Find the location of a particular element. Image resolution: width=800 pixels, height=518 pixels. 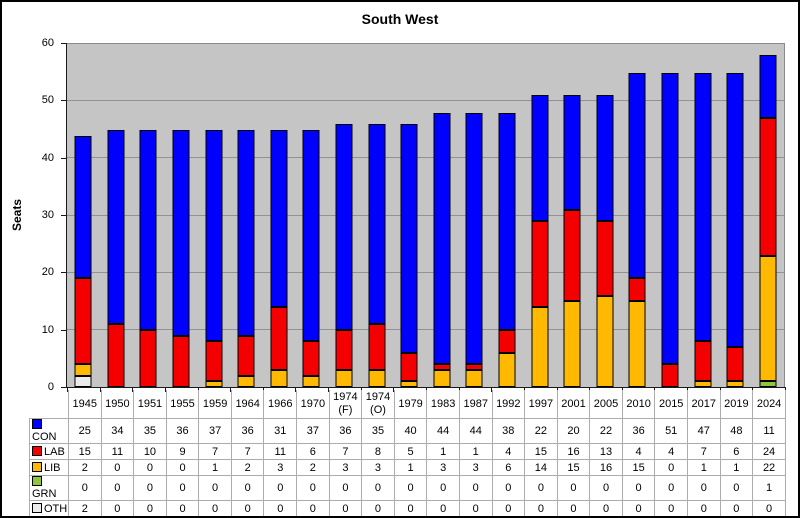

legend-cell-LAB: LAB is located at coordinates (49, 451).